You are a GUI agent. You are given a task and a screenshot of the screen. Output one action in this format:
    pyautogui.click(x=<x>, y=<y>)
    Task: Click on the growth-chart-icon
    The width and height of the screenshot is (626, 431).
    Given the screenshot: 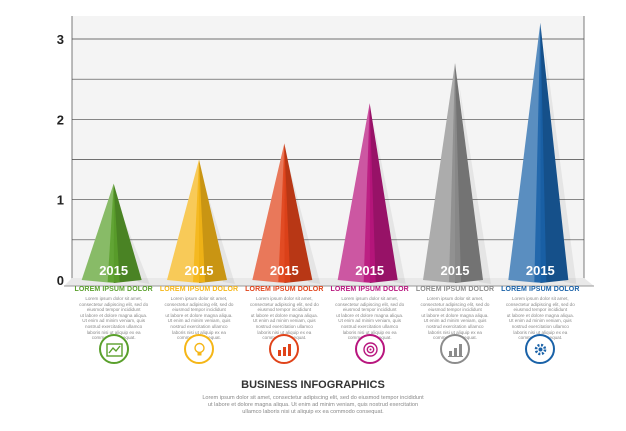 What is the action you would take?
    pyautogui.click(x=284, y=349)
    